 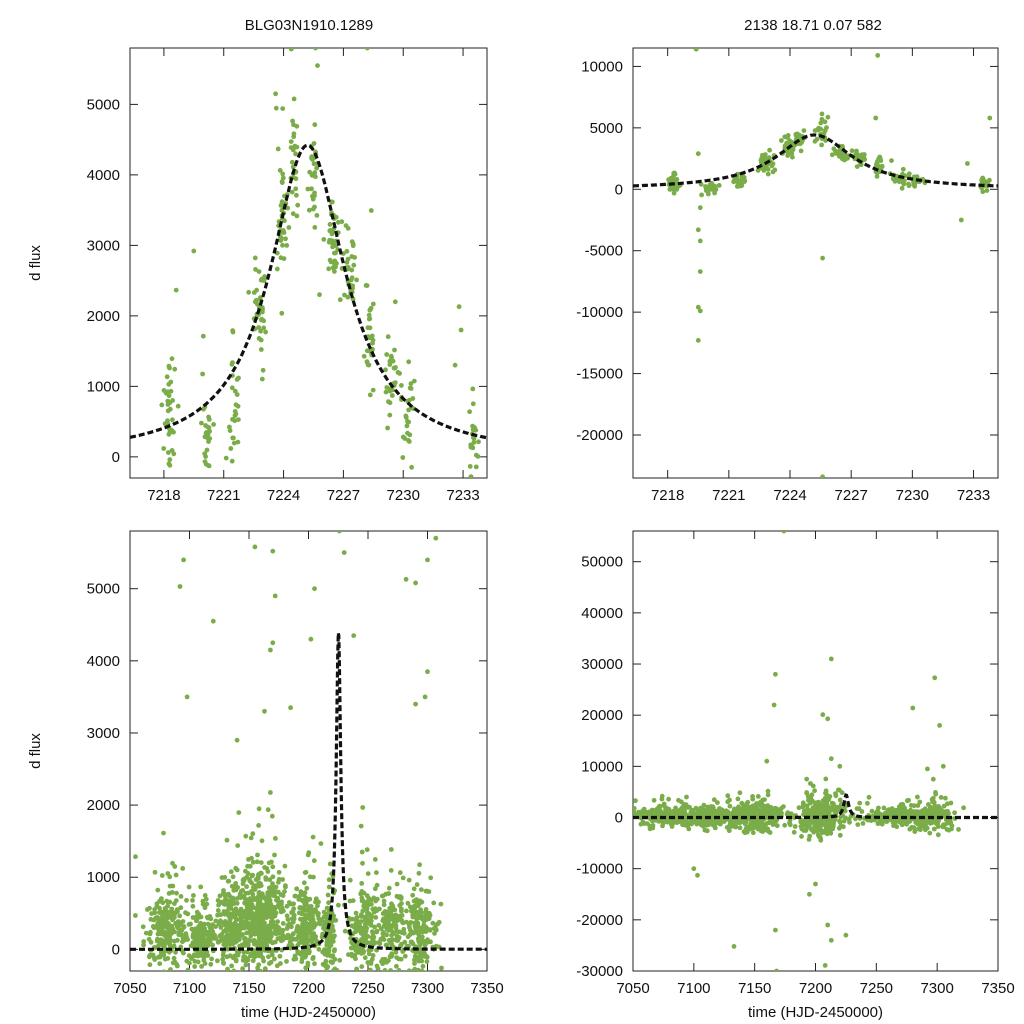 I want to click on x-tick-label: 7200, so click(x=308, y=988).